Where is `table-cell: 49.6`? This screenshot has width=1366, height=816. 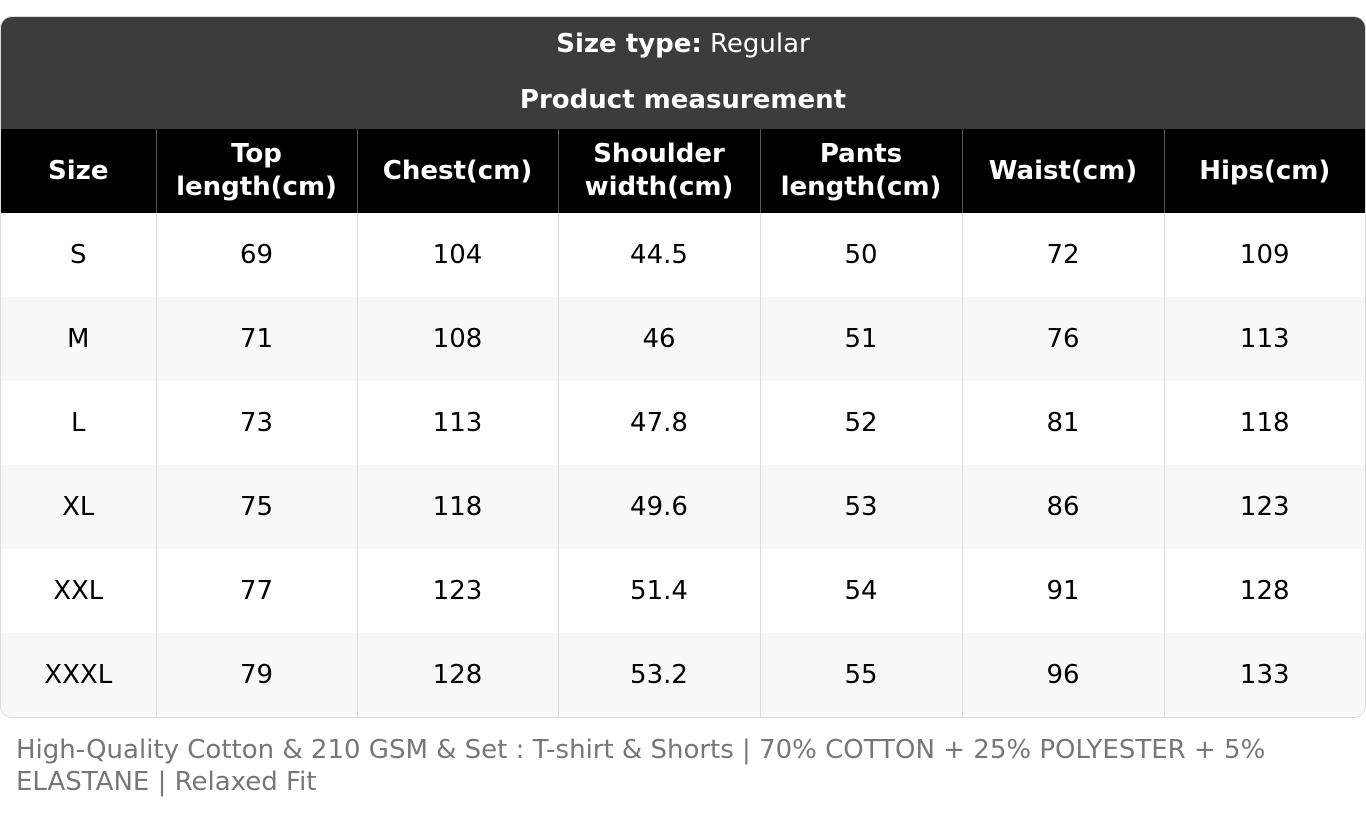
table-cell: 49.6 is located at coordinates (658, 507).